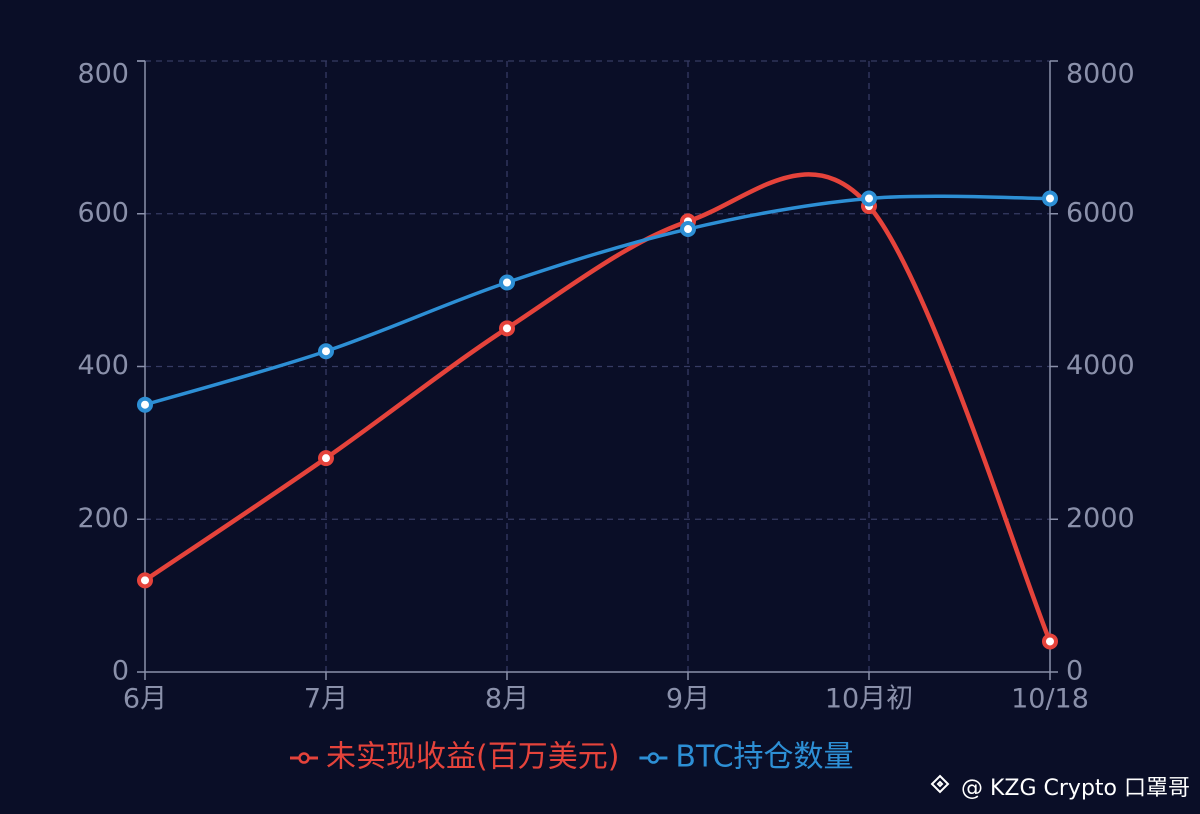 The height and width of the screenshot is (814, 1200). What do you see at coordinates (764, 757) in the screenshot?
I see `legend-label: BTC持仓数量` at bounding box center [764, 757].